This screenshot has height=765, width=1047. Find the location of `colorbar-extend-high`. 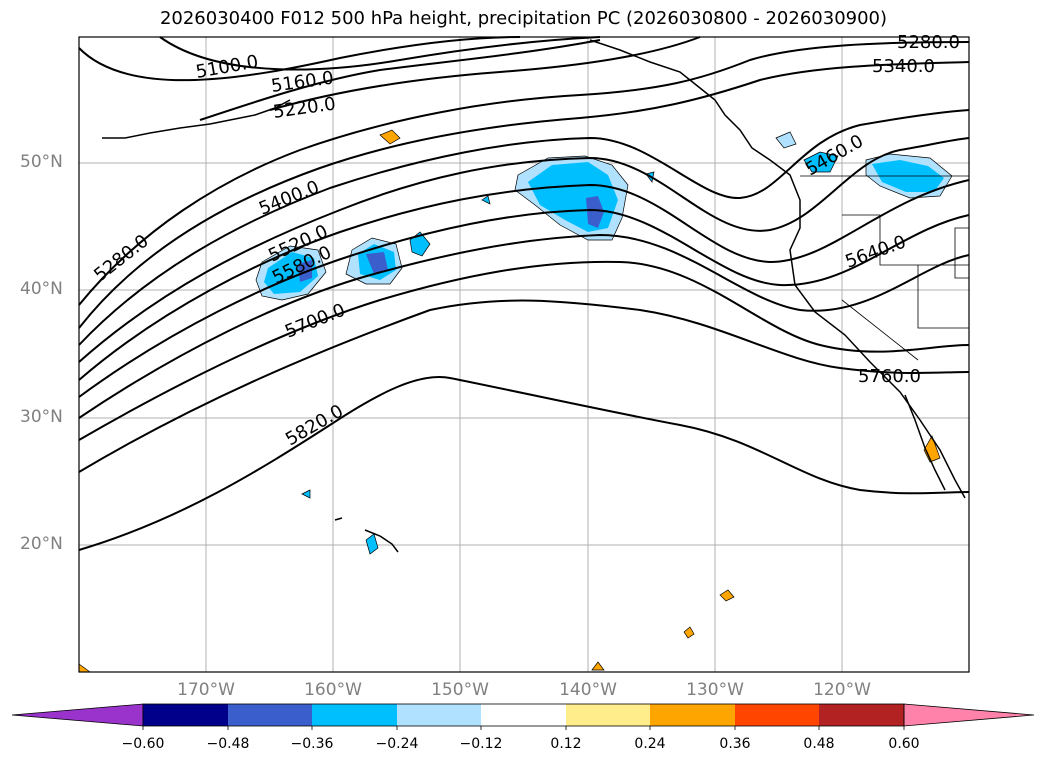

colorbar-extend-high is located at coordinates (969, 715).